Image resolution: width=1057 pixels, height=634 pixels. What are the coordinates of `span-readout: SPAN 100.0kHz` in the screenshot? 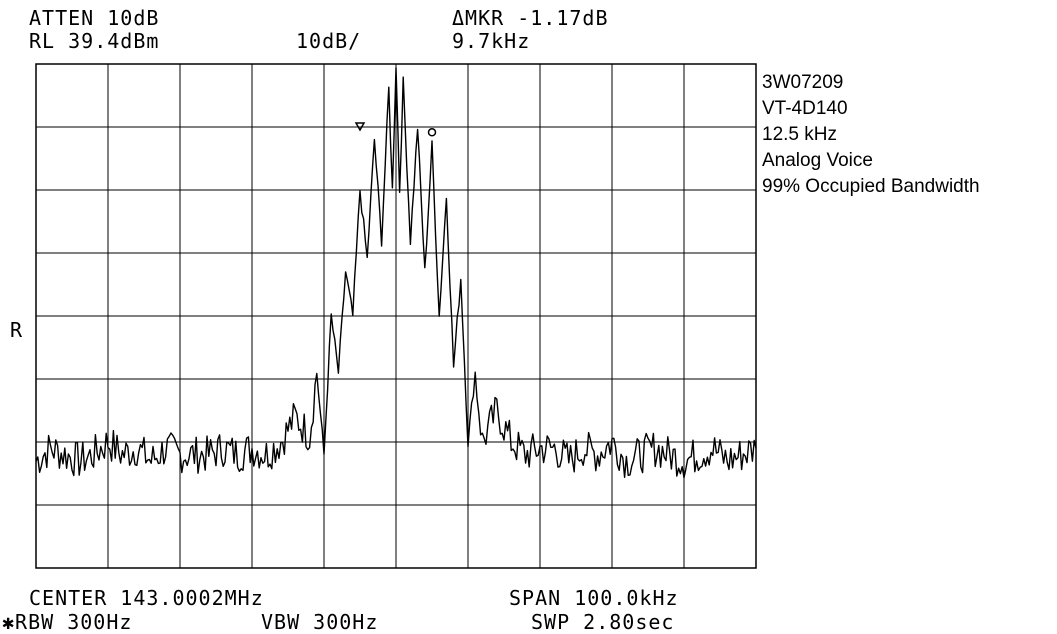 It's located at (594, 598).